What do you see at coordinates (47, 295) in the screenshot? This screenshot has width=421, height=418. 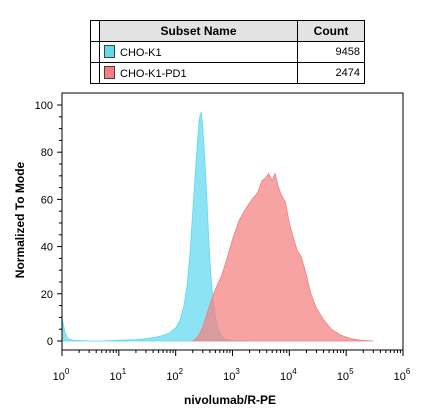 I see `y-tick-label: 20` at bounding box center [47, 295].